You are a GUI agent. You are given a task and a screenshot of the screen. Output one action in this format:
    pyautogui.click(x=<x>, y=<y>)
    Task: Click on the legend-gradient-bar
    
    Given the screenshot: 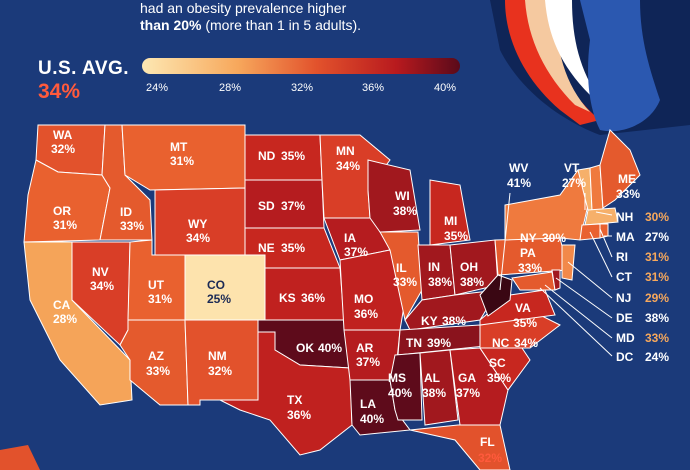 What is the action you would take?
    pyautogui.click(x=301, y=66)
    